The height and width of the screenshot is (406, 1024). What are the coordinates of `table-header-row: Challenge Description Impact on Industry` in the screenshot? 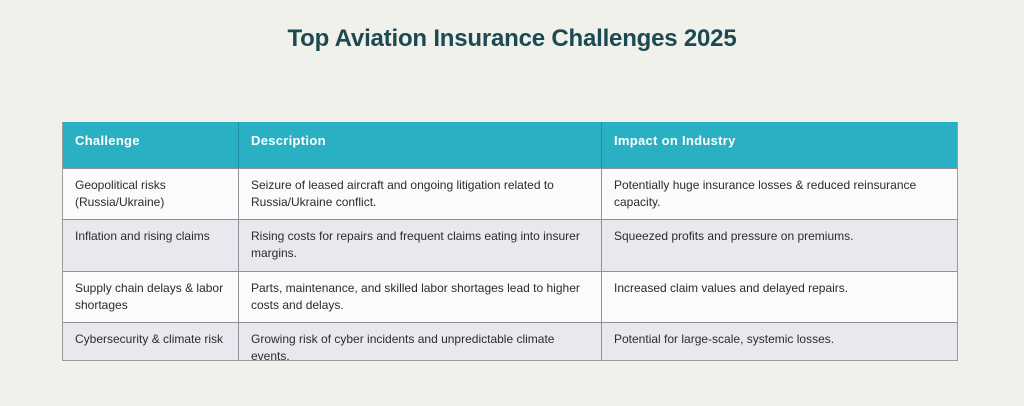 It's located at (510, 145).